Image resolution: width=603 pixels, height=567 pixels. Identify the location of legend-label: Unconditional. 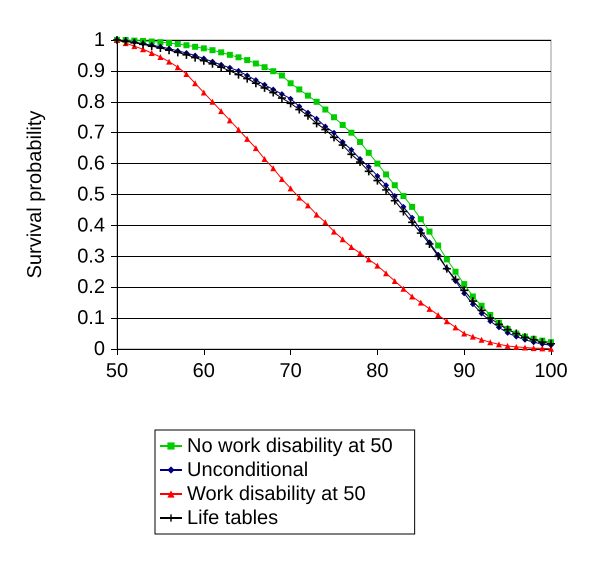
(247, 470).